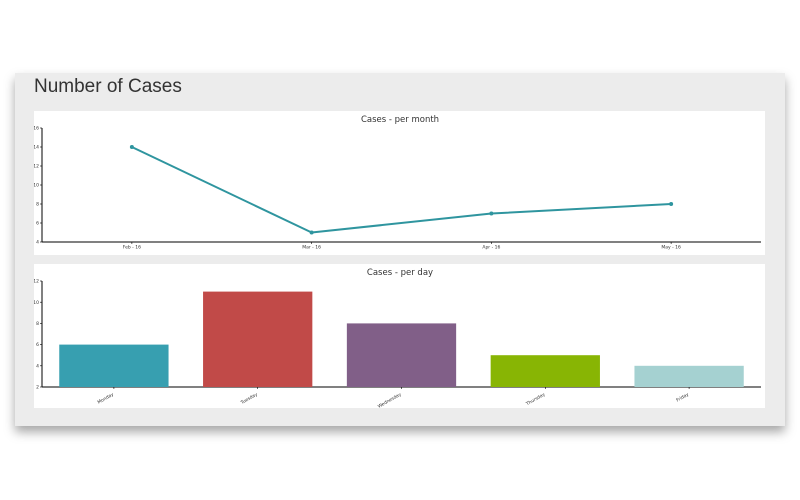  Describe the element at coordinates (37, 388) in the screenshot. I see `bar-chart-y-tick-label: 2` at that location.